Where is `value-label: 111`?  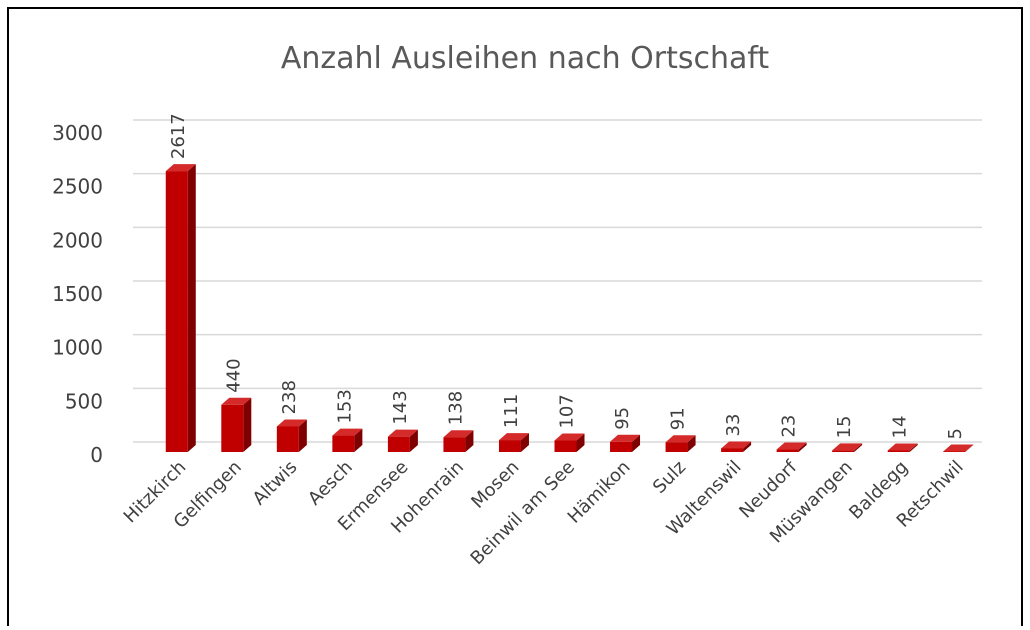 value-label: 111 is located at coordinates (511, 411).